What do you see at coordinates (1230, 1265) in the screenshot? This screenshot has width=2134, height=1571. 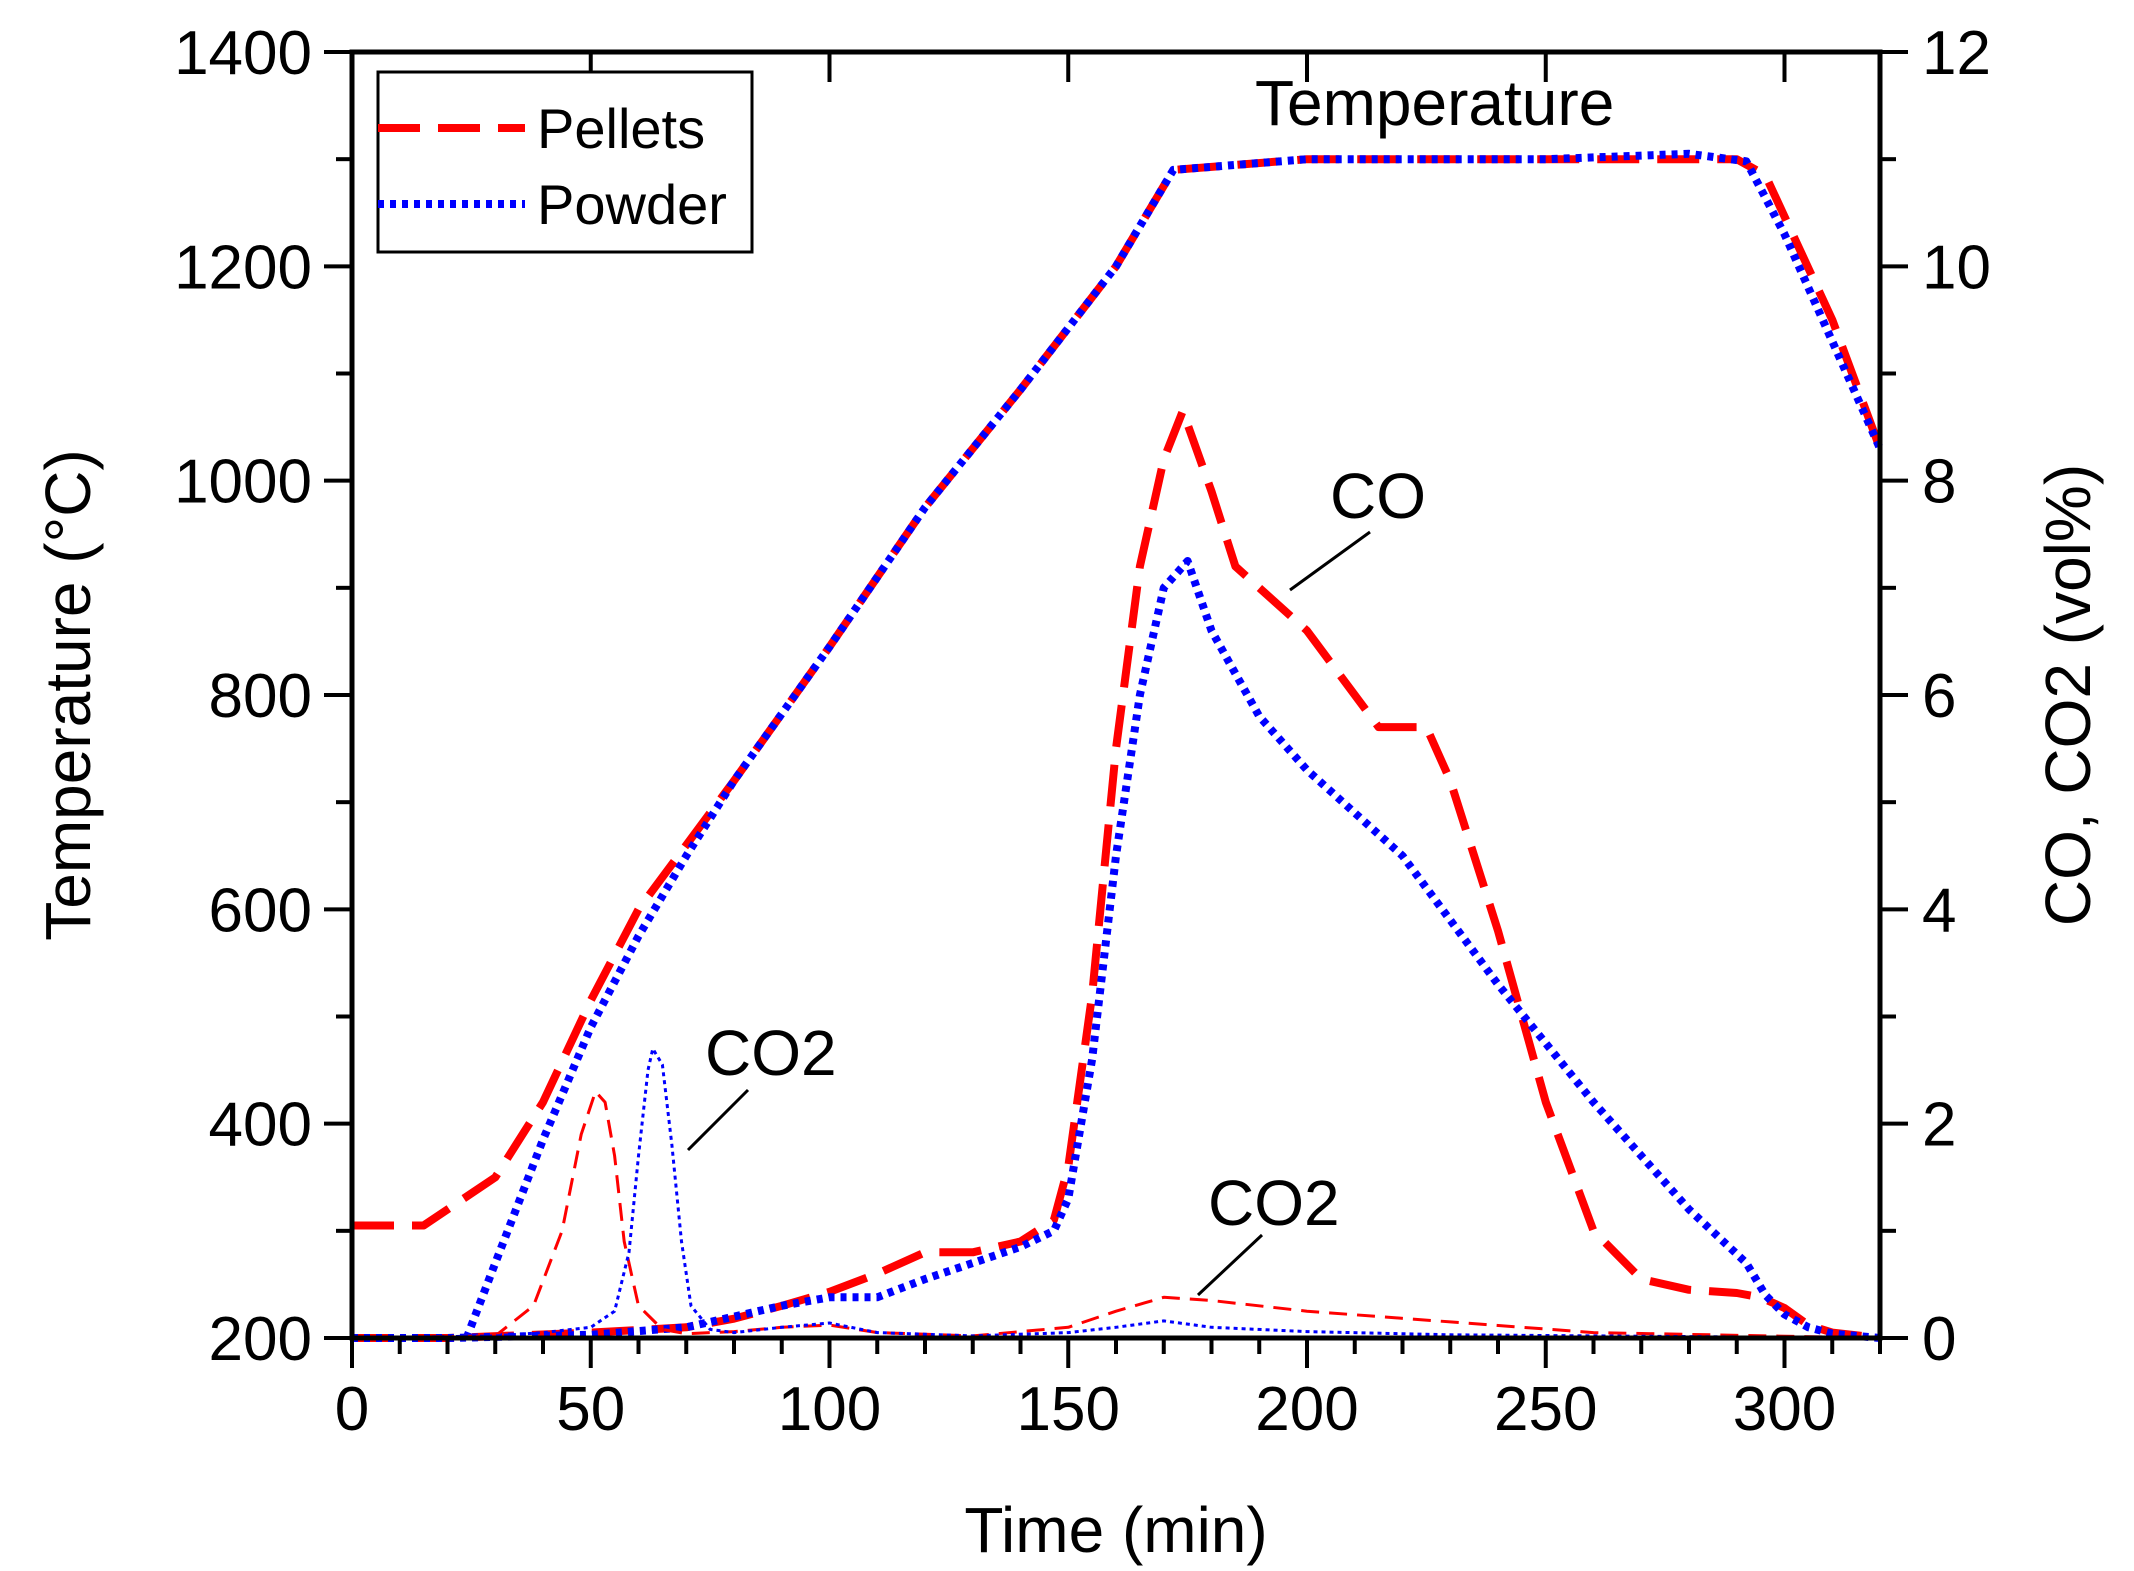 I see `annotation-co2-right-leader` at bounding box center [1230, 1265].